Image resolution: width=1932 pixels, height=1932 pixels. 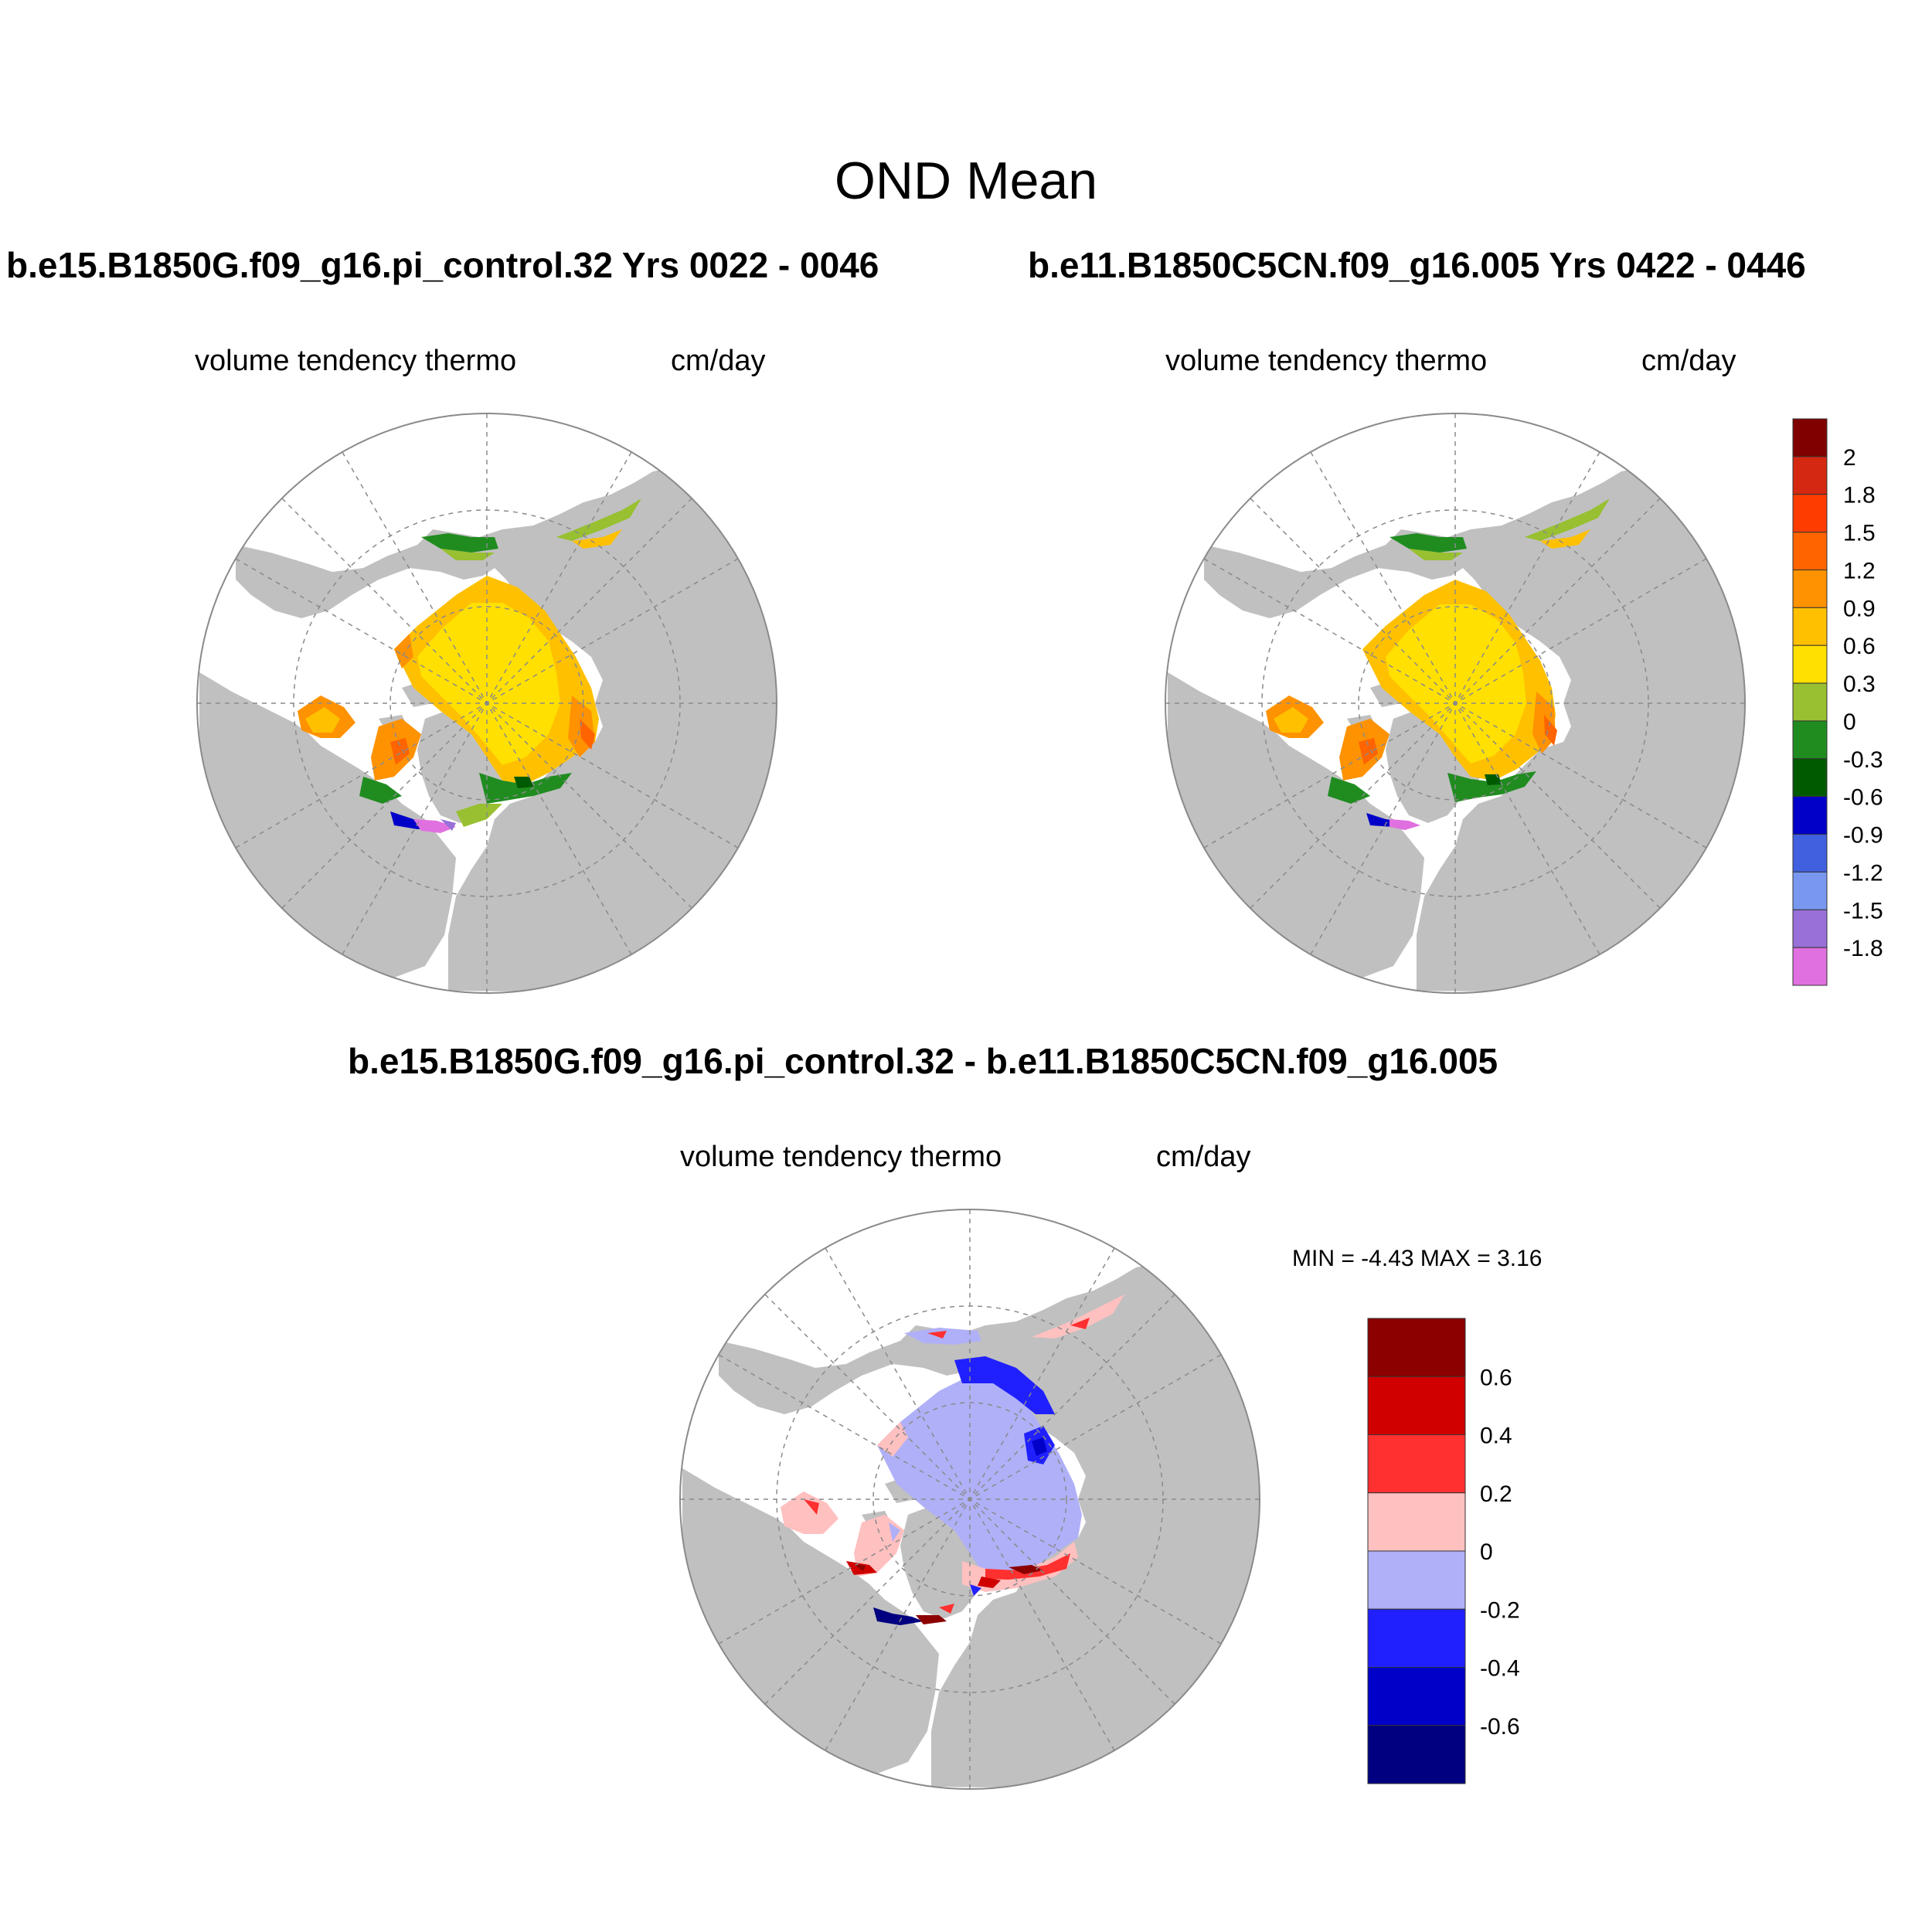 I want to click on top-colorbar-label: 0.3, so click(x=1859, y=684).